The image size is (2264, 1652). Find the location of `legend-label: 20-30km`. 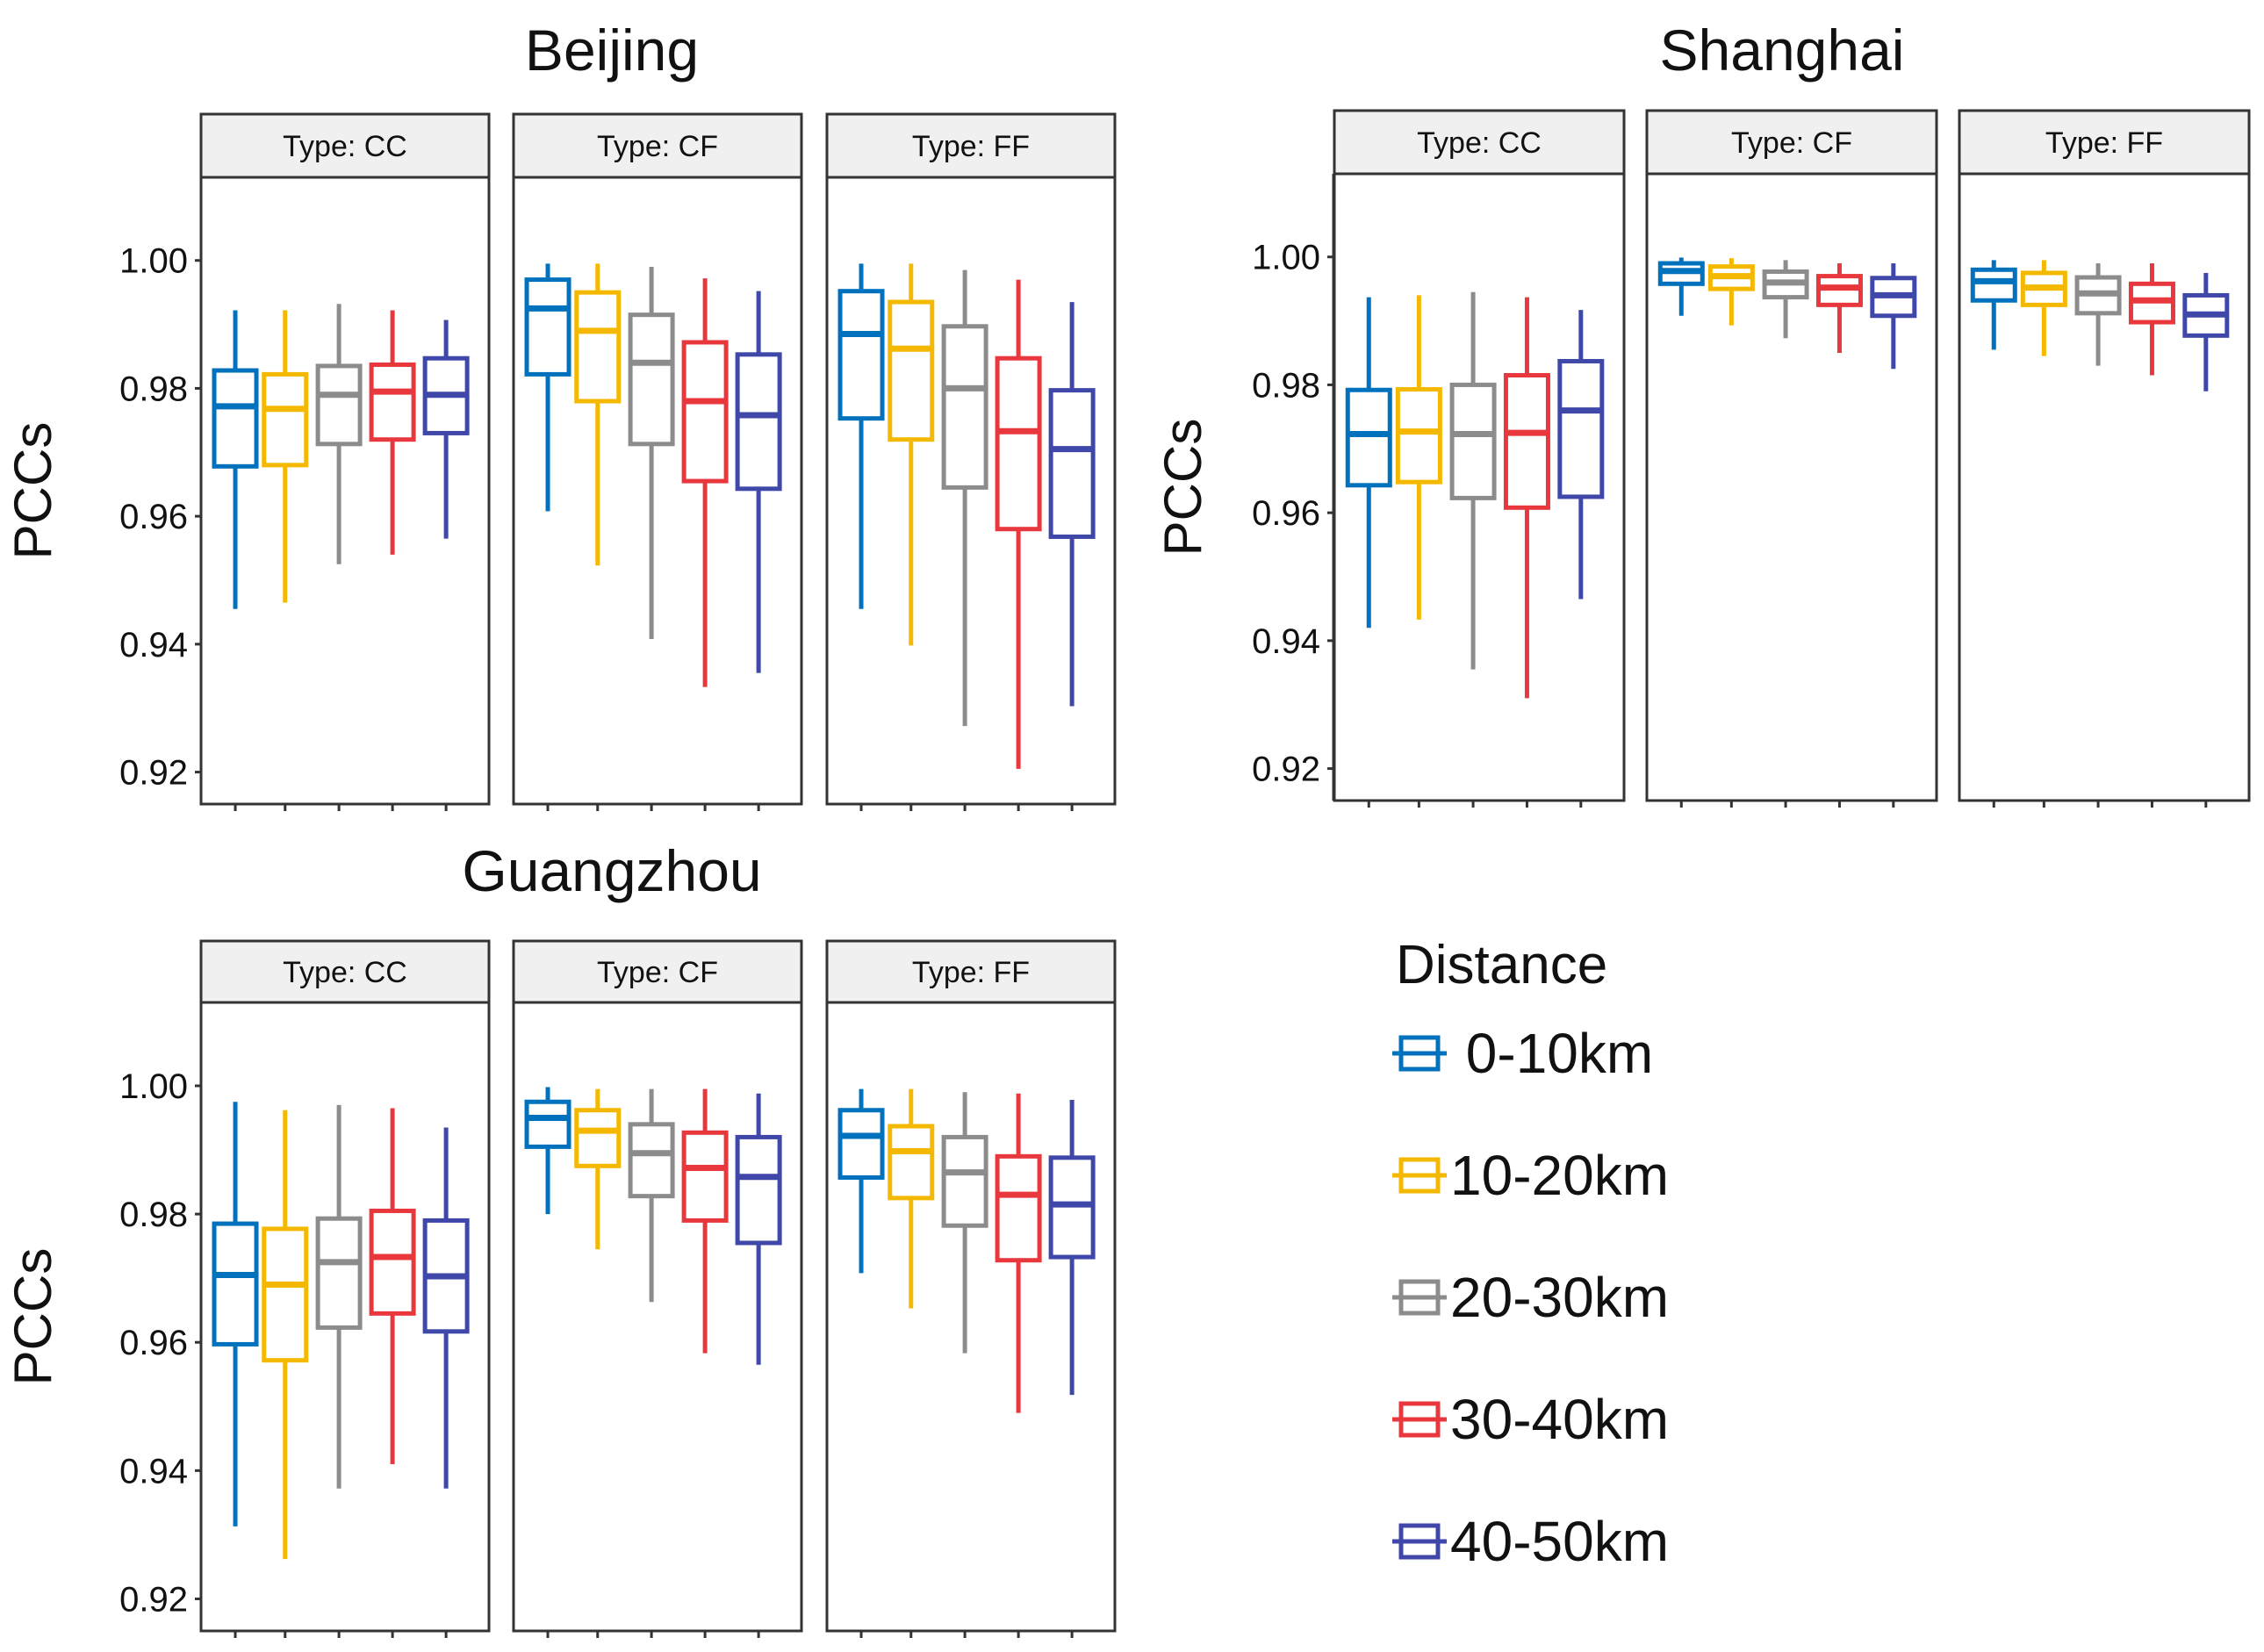

legend-label: 20-30km is located at coordinates (1559, 1297).